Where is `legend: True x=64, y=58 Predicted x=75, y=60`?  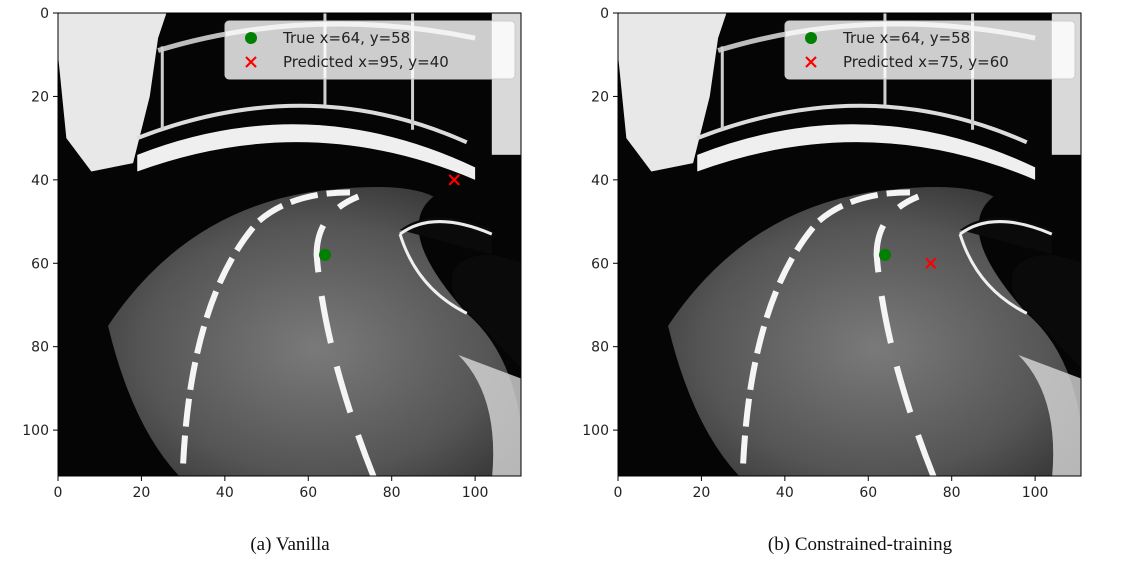
legend: True x=64, y=58 Predicted x=75, y=60 is located at coordinates (930, 50).